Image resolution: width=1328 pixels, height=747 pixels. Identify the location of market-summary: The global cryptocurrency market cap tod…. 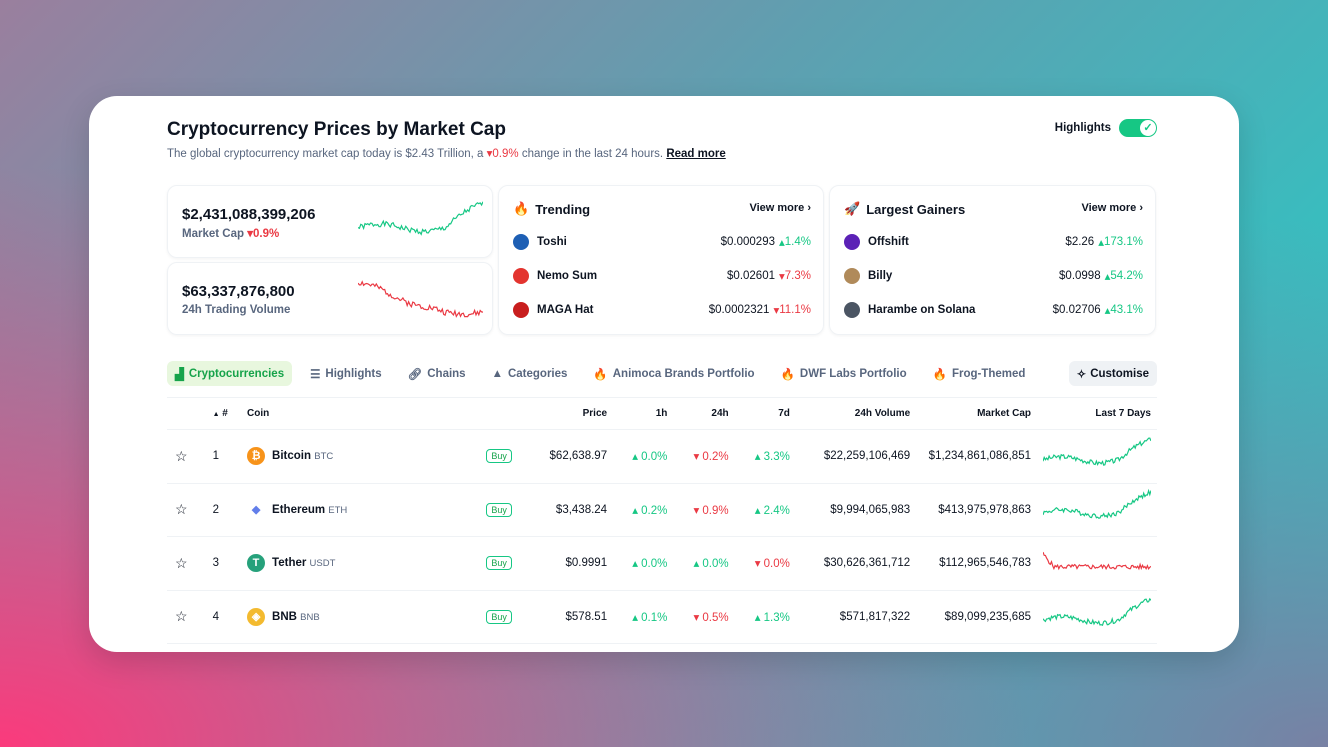
(446, 154).